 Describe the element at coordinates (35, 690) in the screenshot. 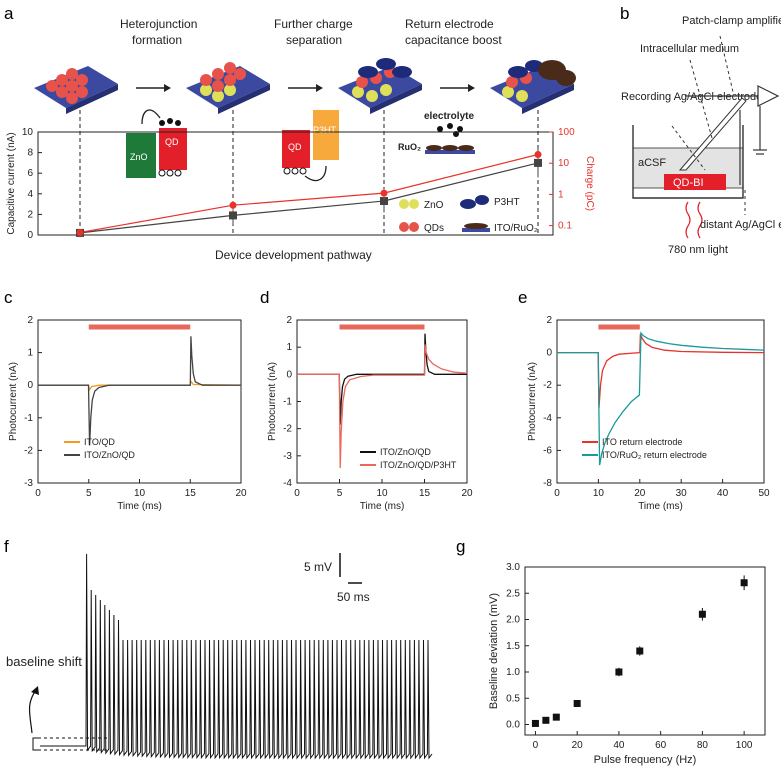

I see `baseline-arrowhead` at that location.